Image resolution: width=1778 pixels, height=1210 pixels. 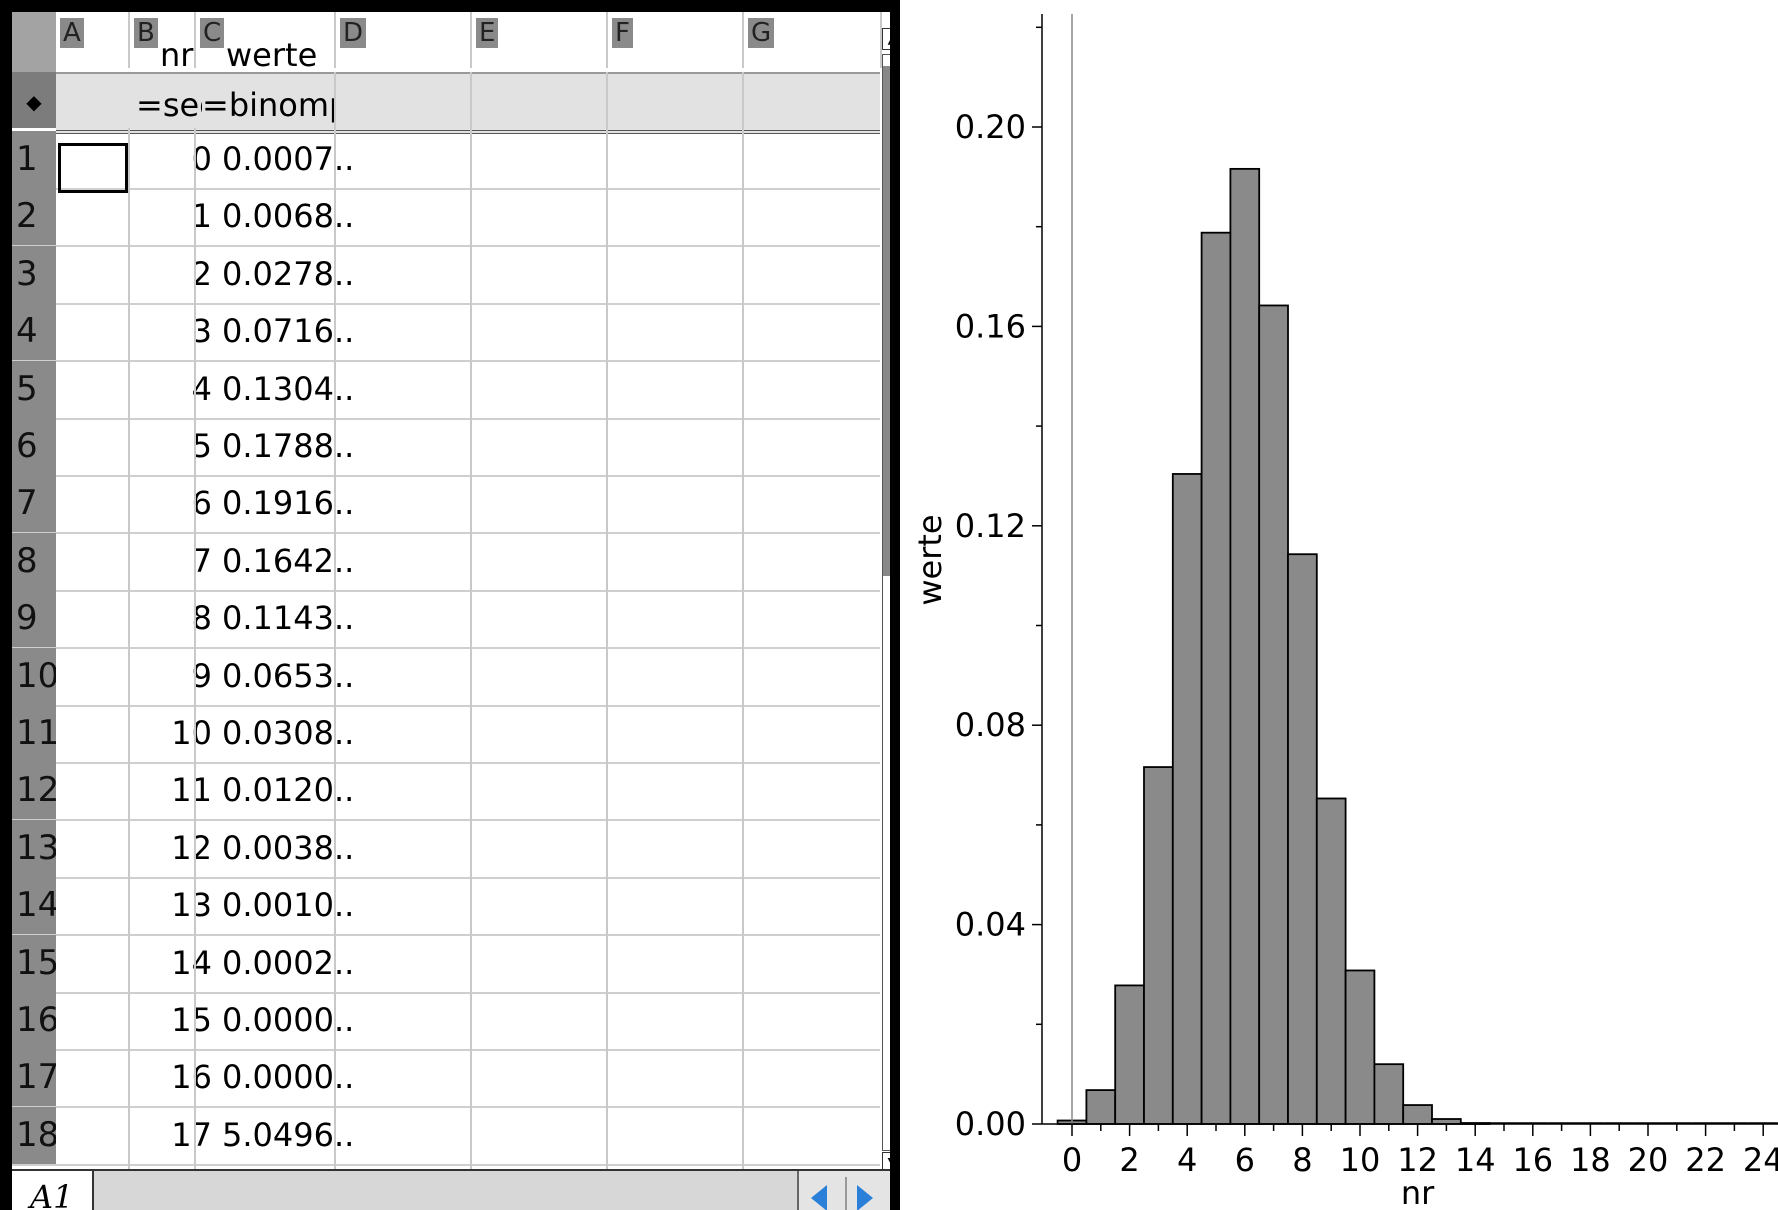 I want to click on cell-nr: 11, so click(x=191, y=790).